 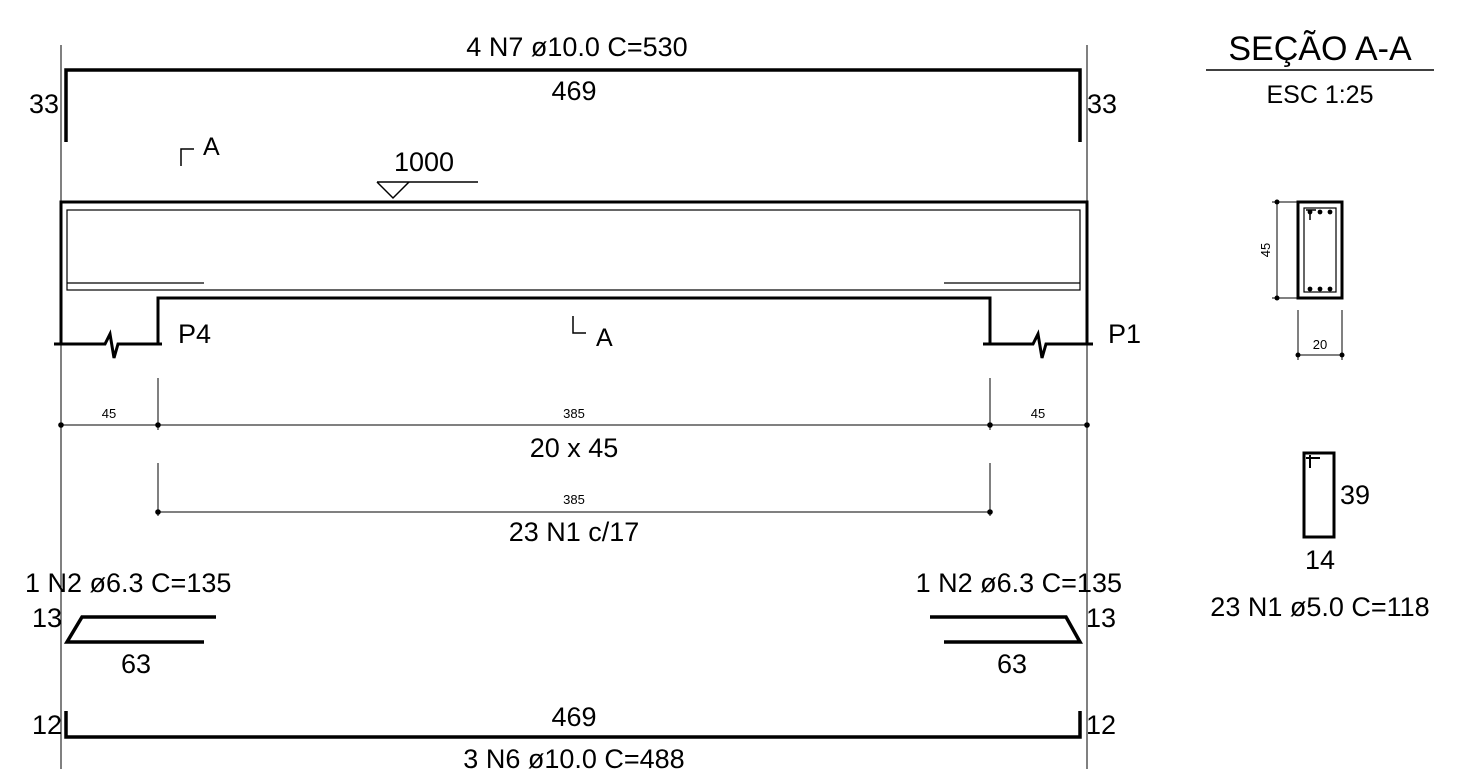 What do you see at coordinates (1019, 623) in the screenshot?
I see `n2-right-bar: 1 N2 ø6.3 C=135 13 63` at bounding box center [1019, 623].